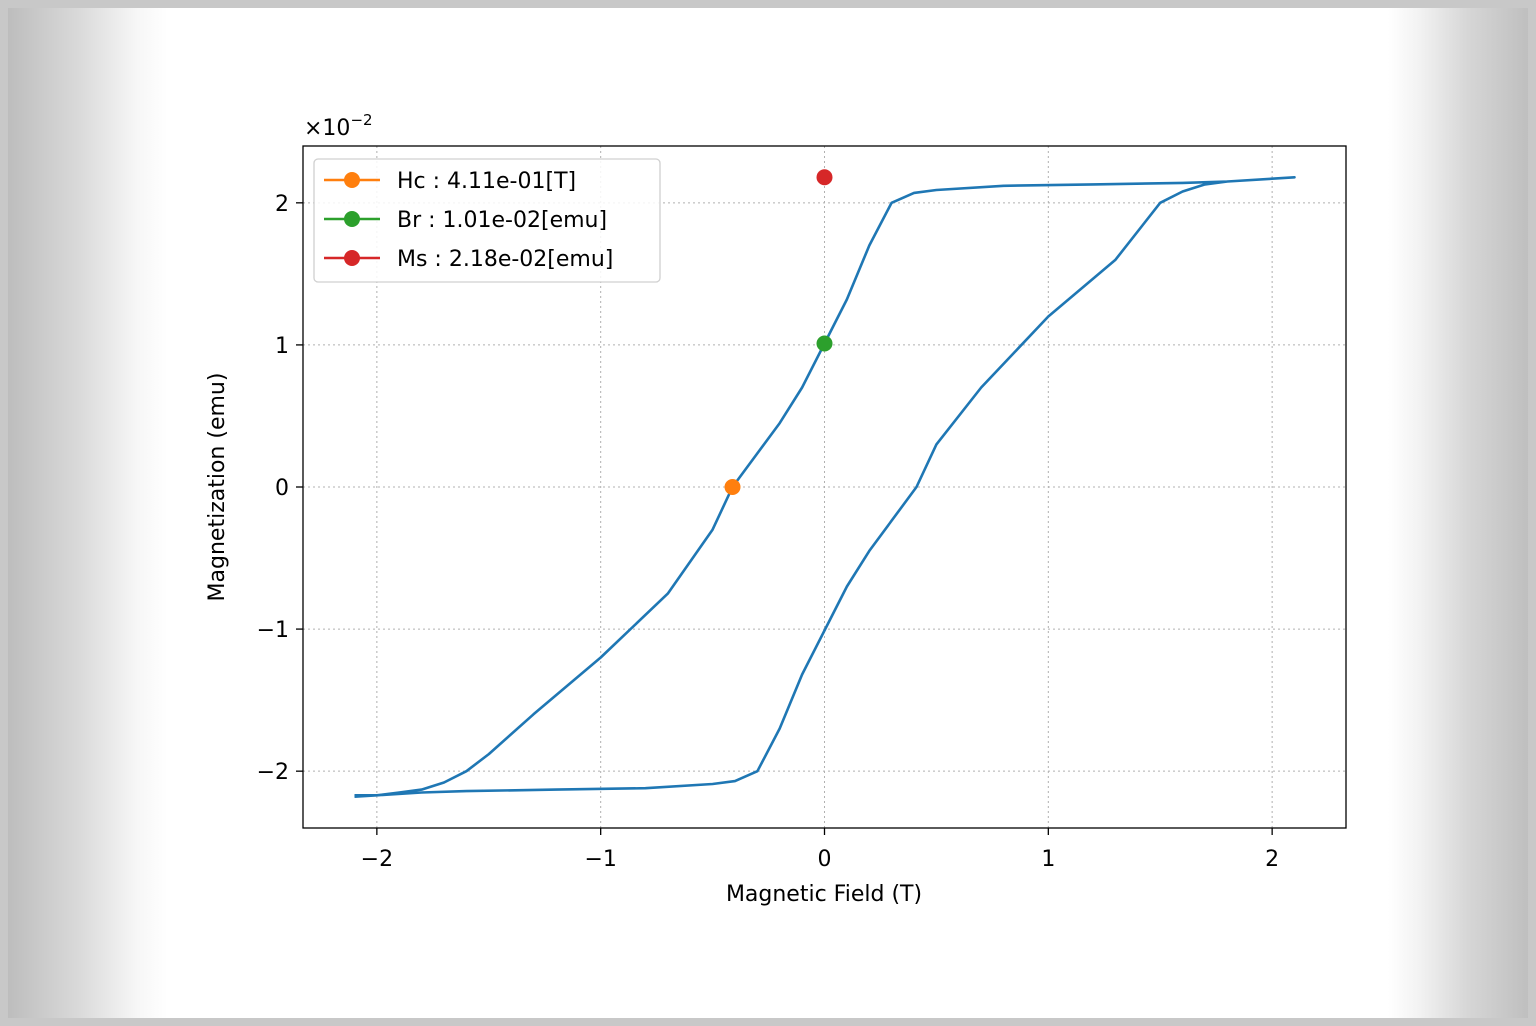  What do you see at coordinates (505, 259) in the screenshot?
I see `legend-label: Ms : 2.18e-02[emu]` at bounding box center [505, 259].